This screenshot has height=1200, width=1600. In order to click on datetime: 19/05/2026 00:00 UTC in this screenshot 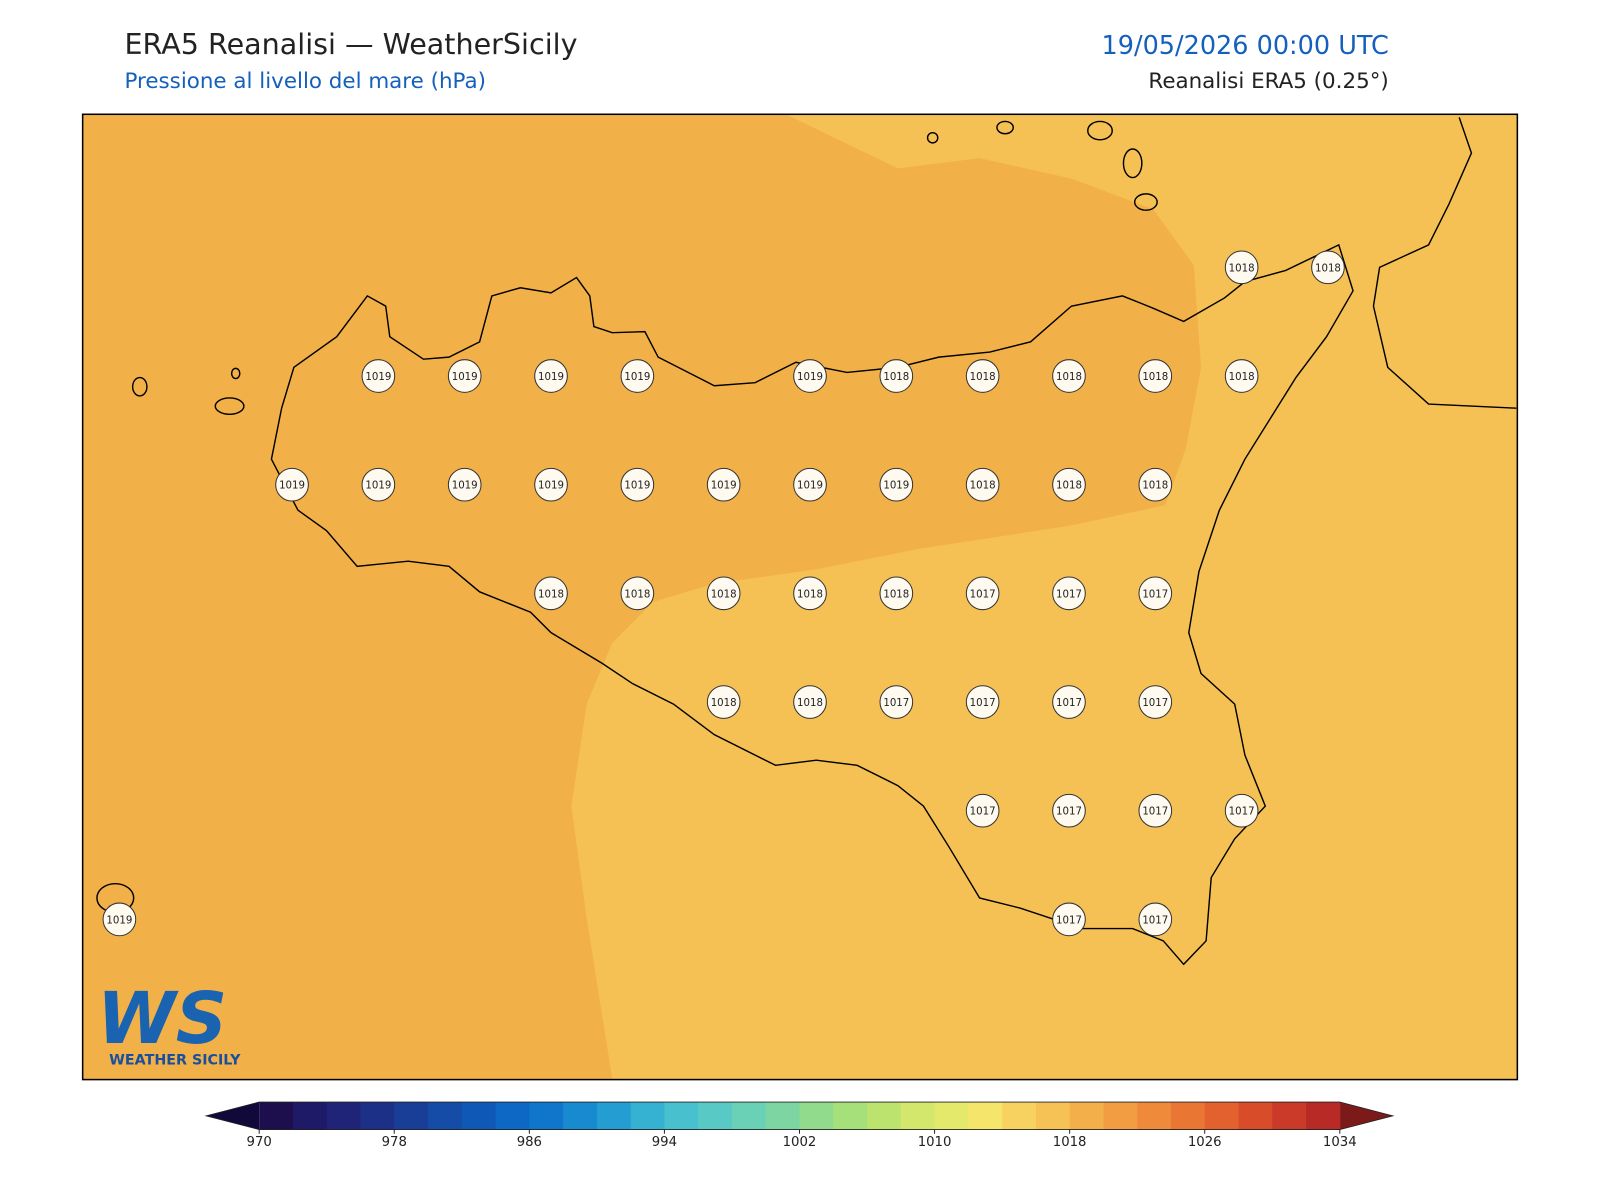, I will do `click(1245, 46)`.